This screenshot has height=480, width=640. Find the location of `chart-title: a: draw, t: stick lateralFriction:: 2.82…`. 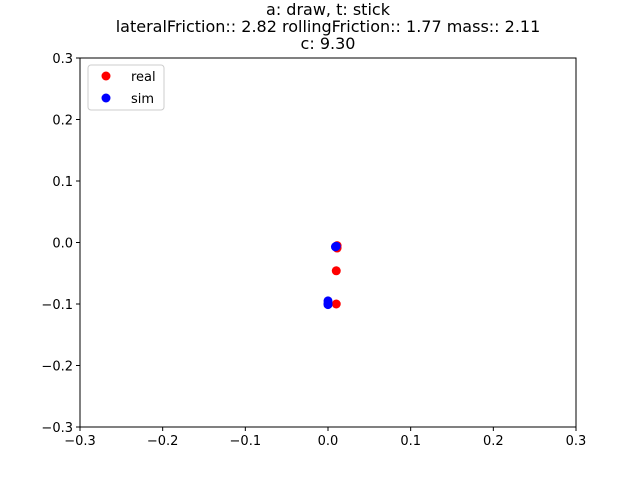

chart-title: a: draw, t: stick lateralFriction:: 2.82… is located at coordinates (328, 26).